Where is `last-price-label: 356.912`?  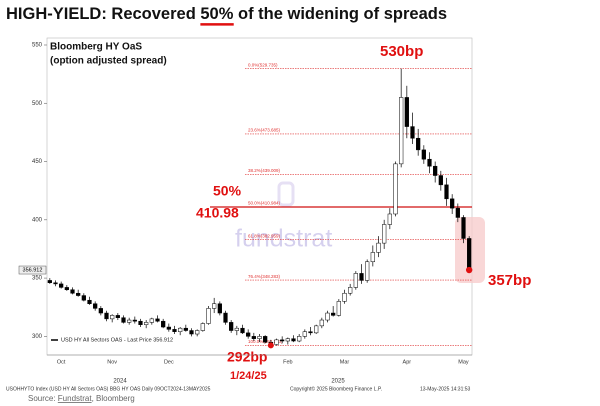 last-price-label: 356.912 is located at coordinates (33, 270).